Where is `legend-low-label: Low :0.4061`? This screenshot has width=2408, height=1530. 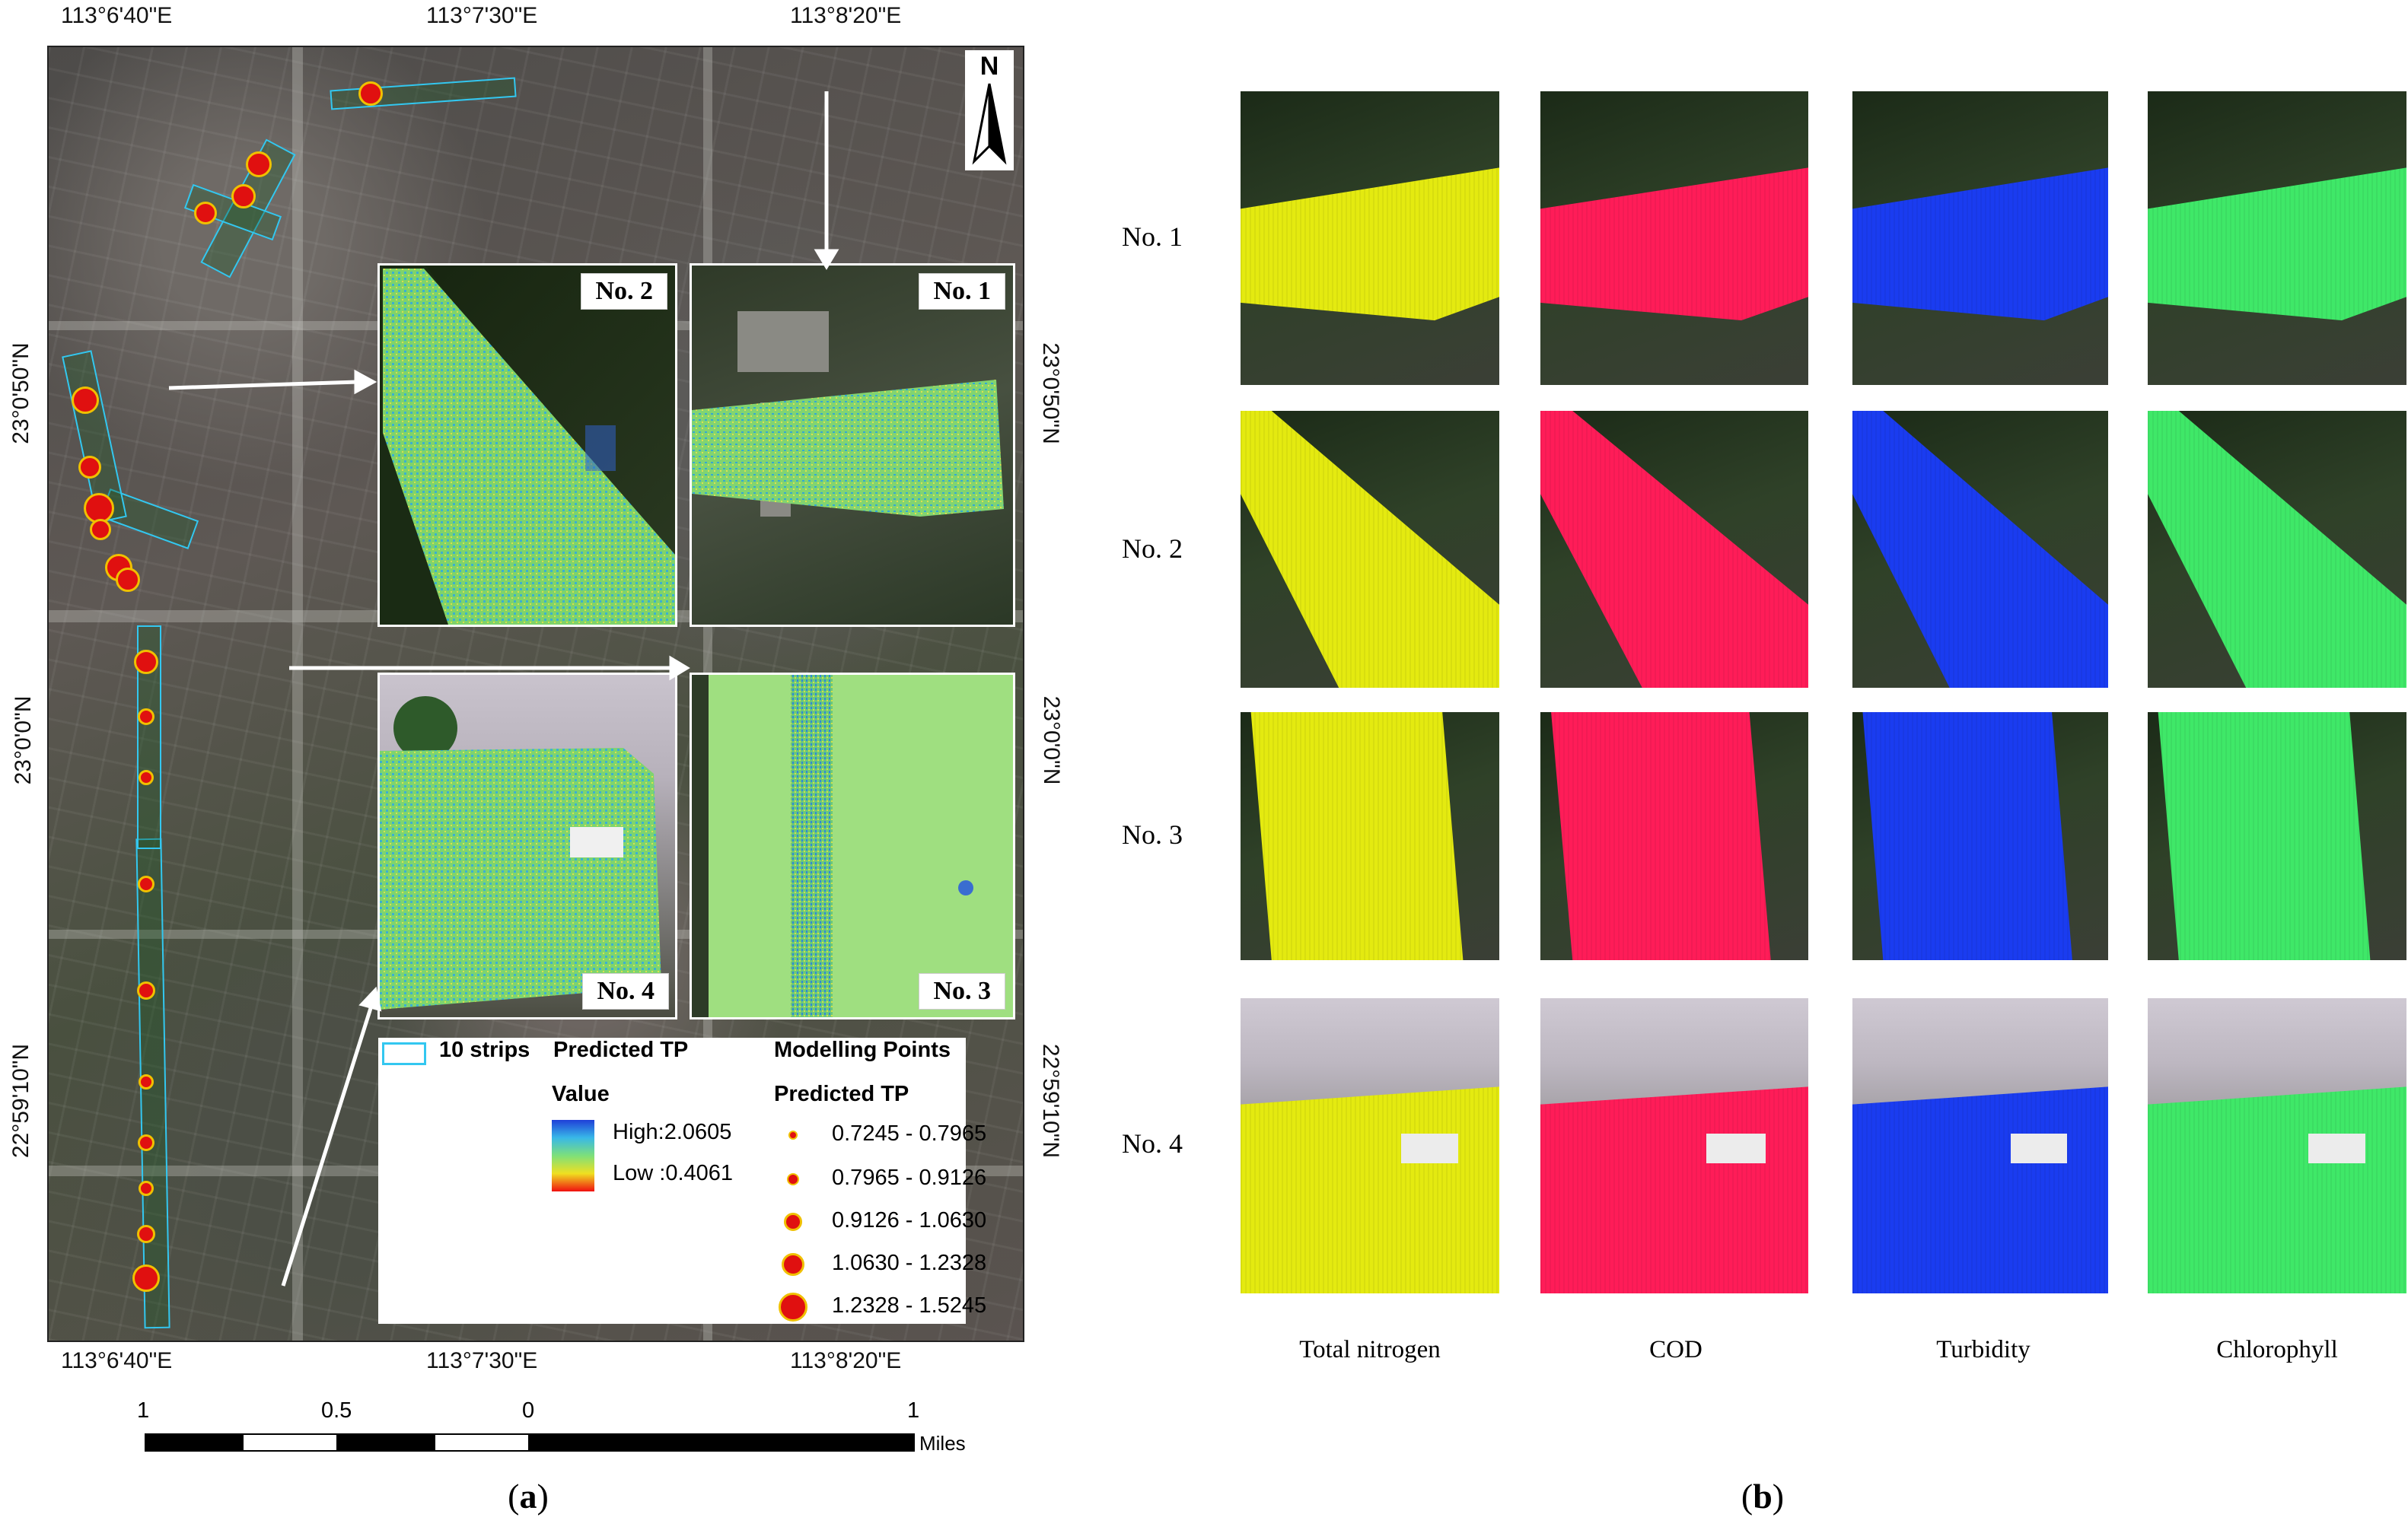
legend-low-label: Low :0.4061 is located at coordinates (673, 1173).